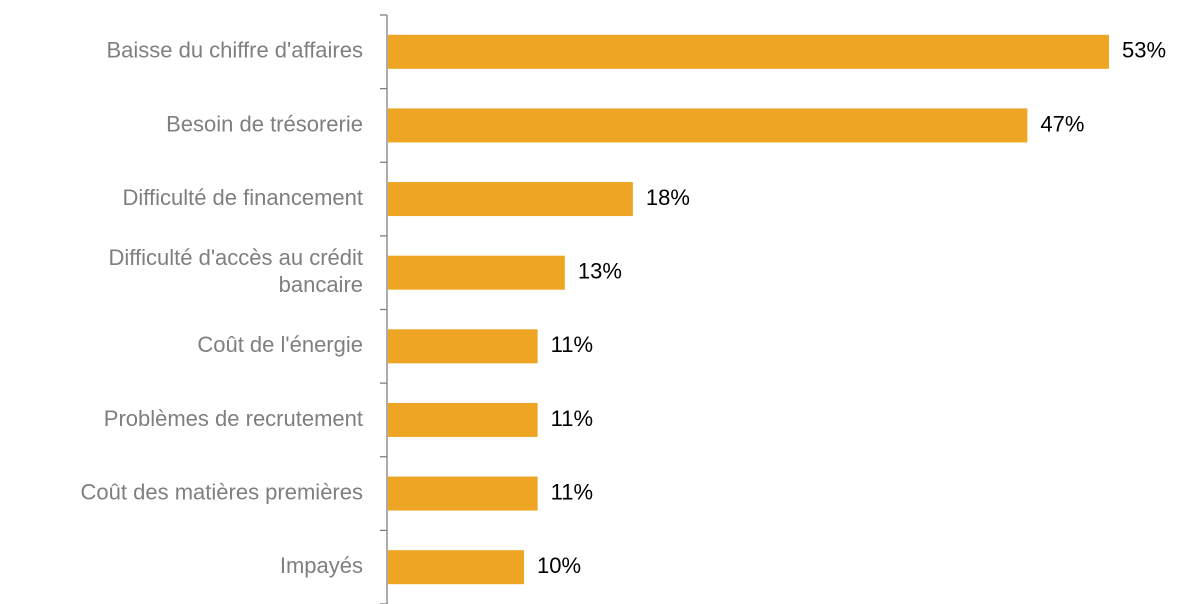 The height and width of the screenshot is (604, 1180). What do you see at coordinates (668, 197) in the screenshot?
I see `data-label: 18%` at bounding box center [668, 197].